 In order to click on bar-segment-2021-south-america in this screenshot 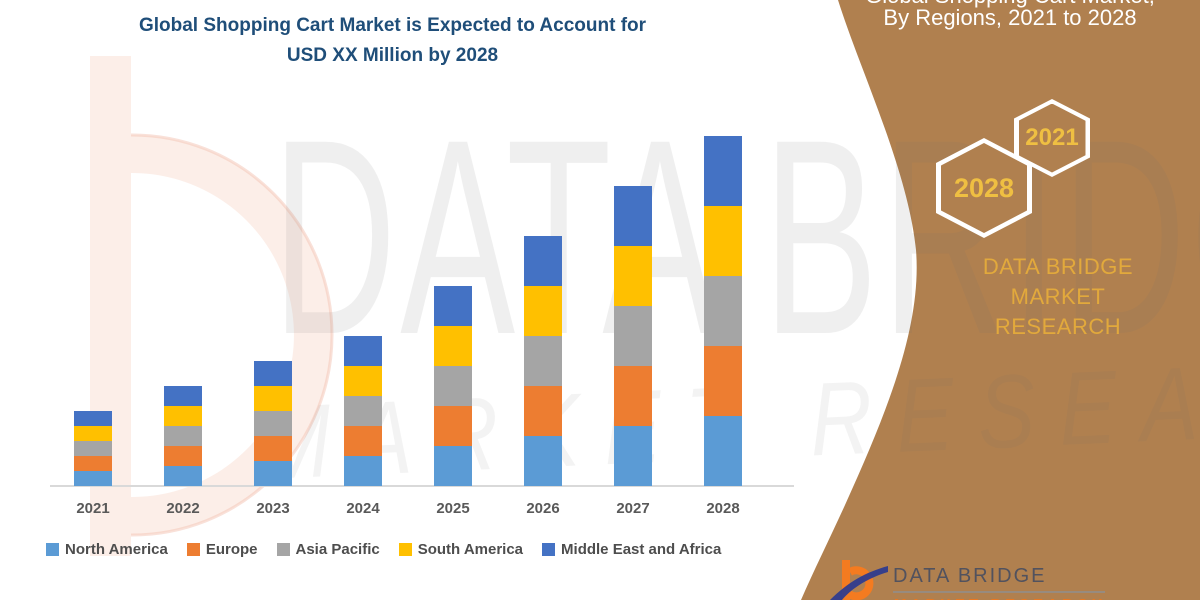, I will do `click(93, 433)`.